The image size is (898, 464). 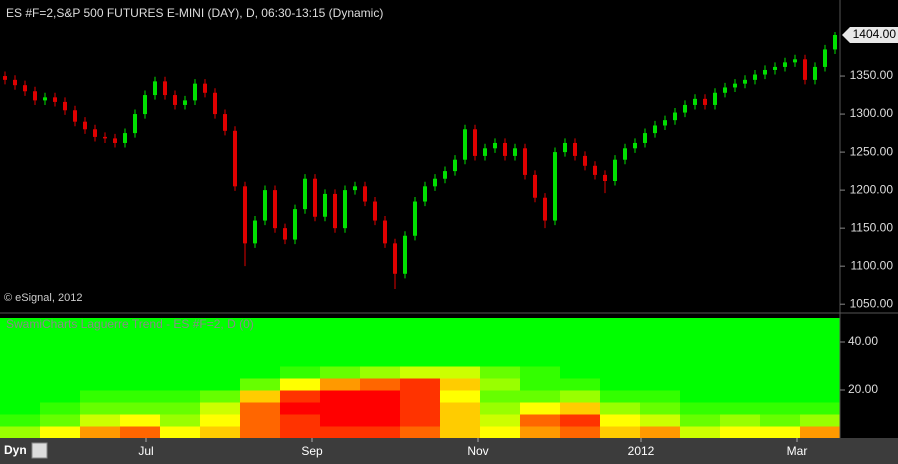 What do you see at coordinates (875, 34) in the screenshot?
I see `price-marker-label: 1404.00` at bounding box center [875, 34].